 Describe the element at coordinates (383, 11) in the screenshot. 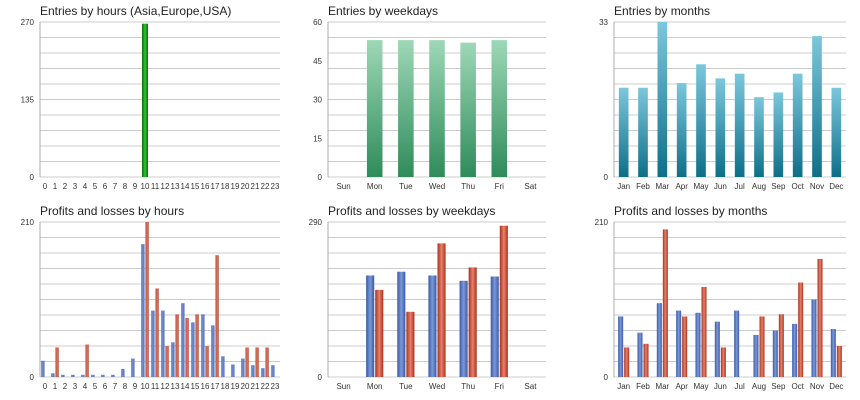

I see `chart-title: Entries by weekdays` at that location.